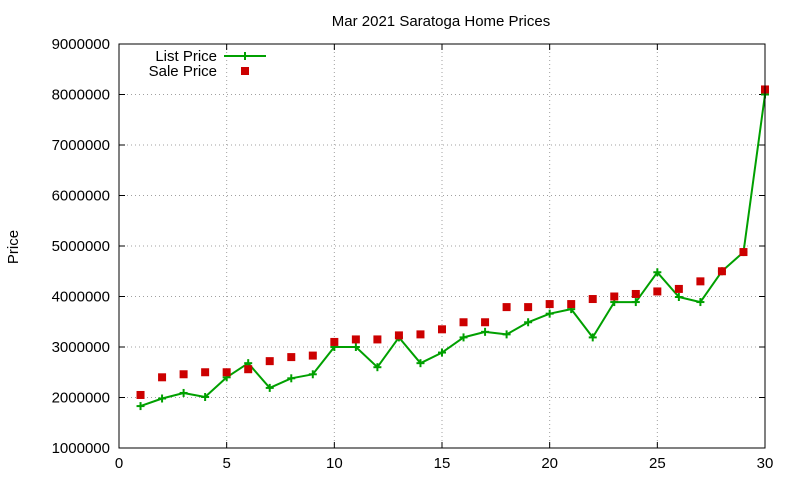  I want to click on x-tick-label: 20, so click(549, 463).